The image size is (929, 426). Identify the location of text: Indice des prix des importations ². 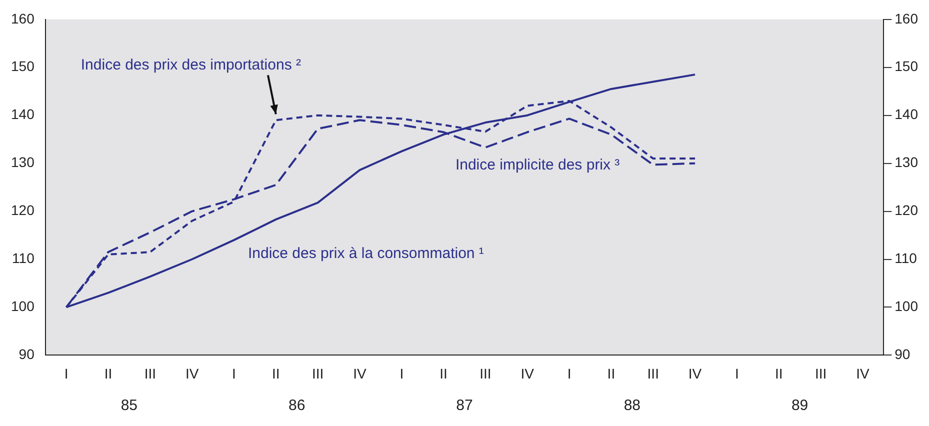
(190, 65).